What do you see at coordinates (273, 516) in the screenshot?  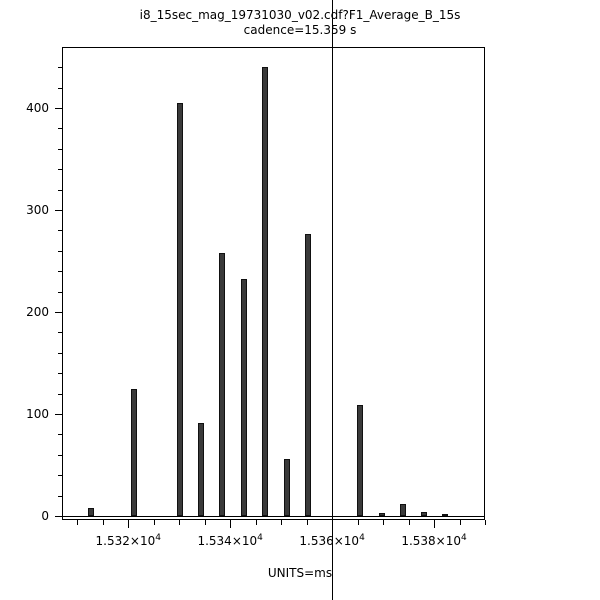 I see `zero-baseline` at bounding box center [273, 516].